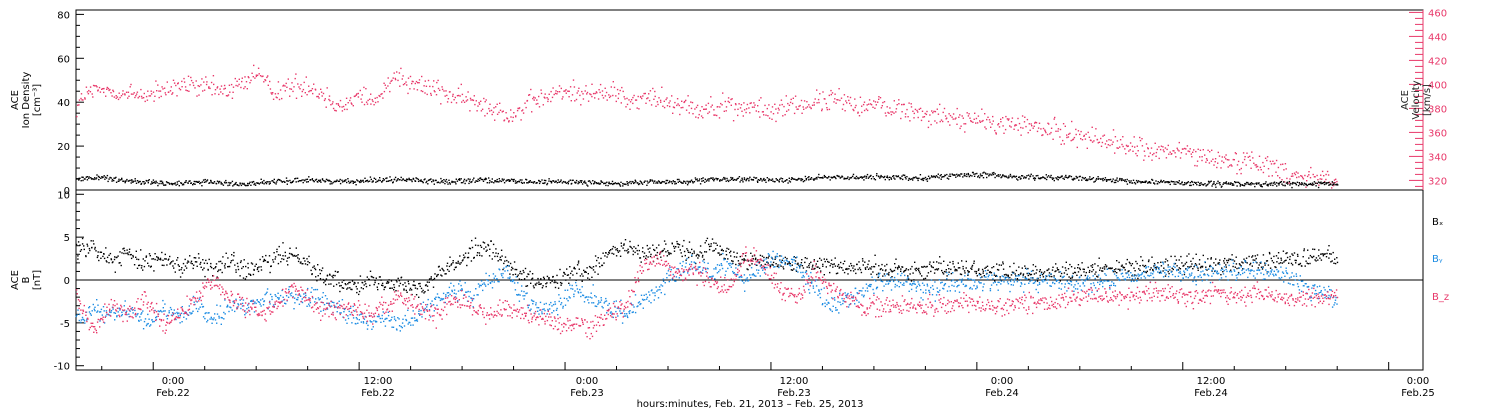 This screenshot has width=1500, height=410. I want to click on bx-series, so click(707, 267).